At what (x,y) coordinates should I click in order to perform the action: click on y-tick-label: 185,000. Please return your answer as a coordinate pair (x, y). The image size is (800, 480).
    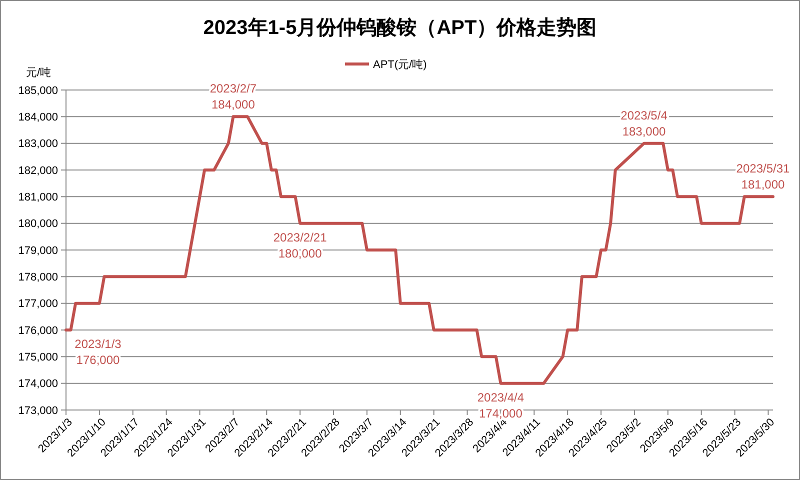
    Looking at the image, I should click on (38, 90).